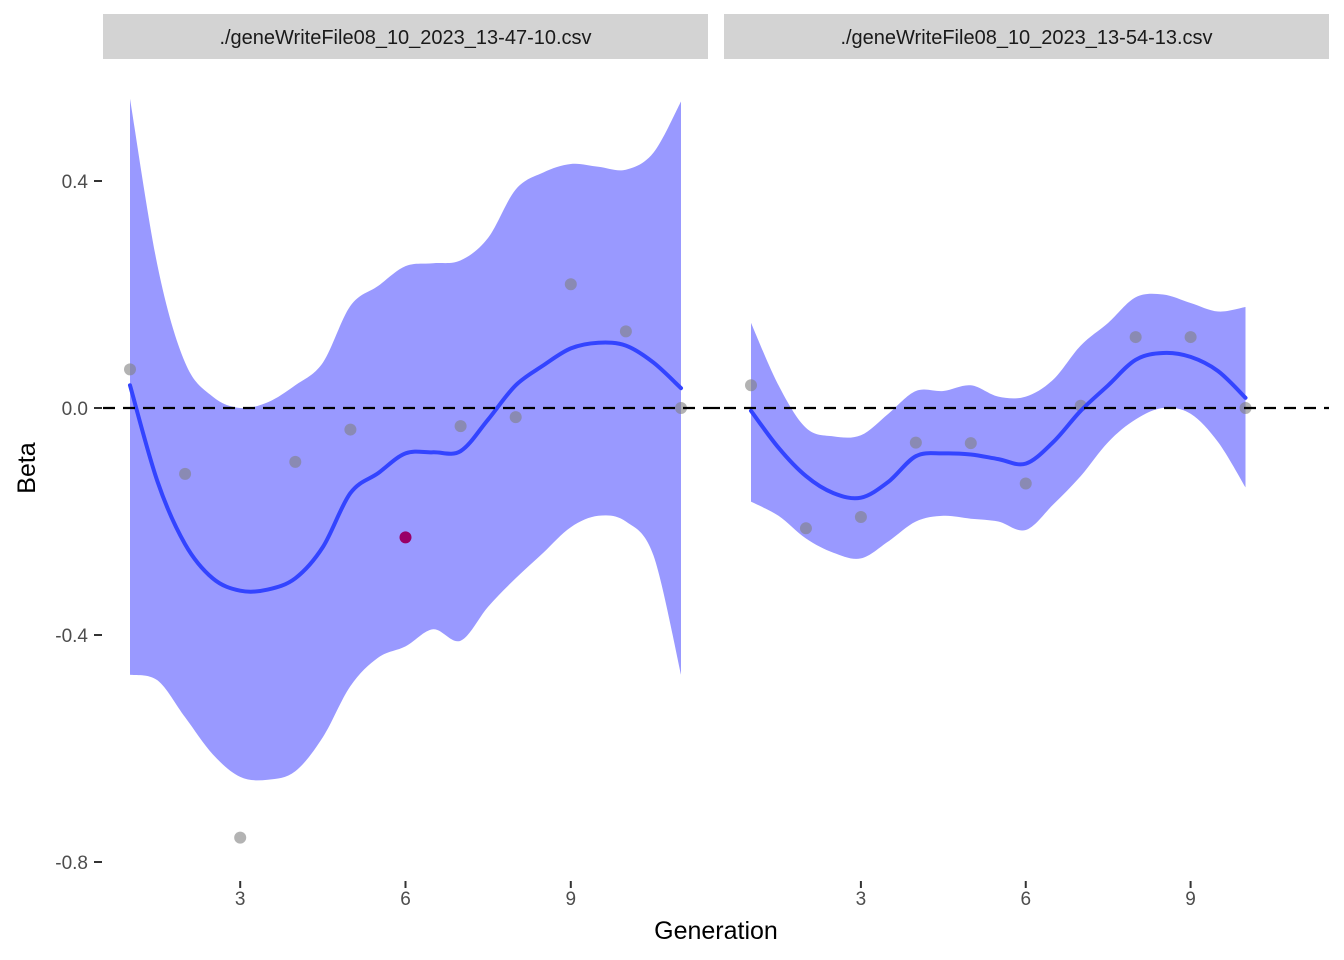  I want to click on x-axis-title: Generation, so click(716, 931).